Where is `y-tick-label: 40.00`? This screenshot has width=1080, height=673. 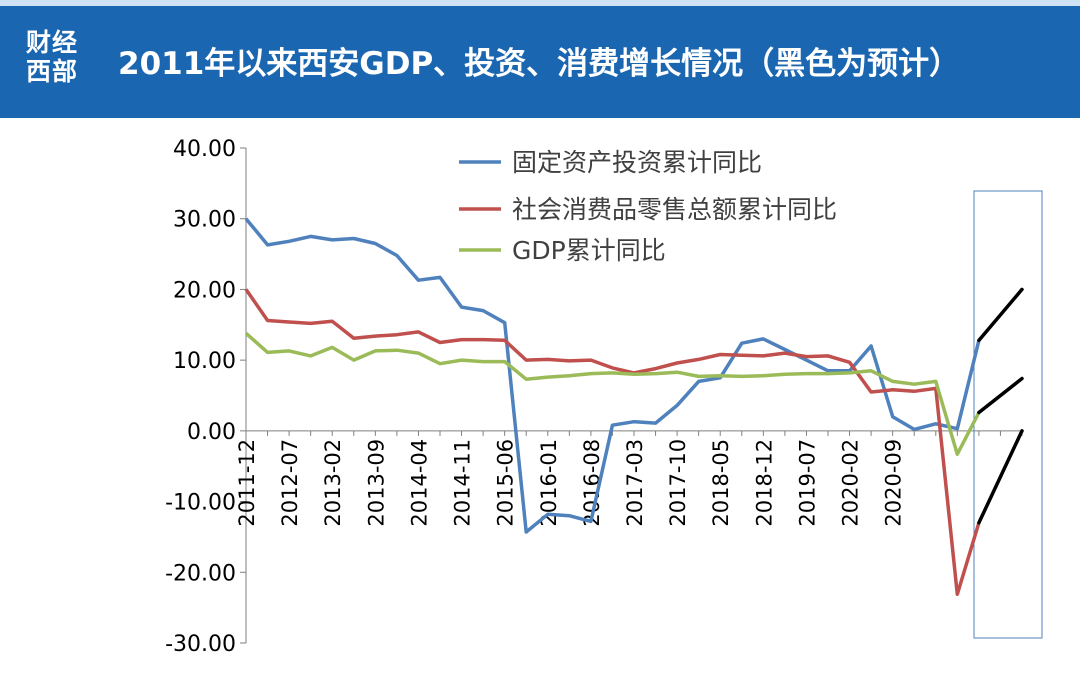
y-tick-label: 40.00 is located at coordinates (204, 149).